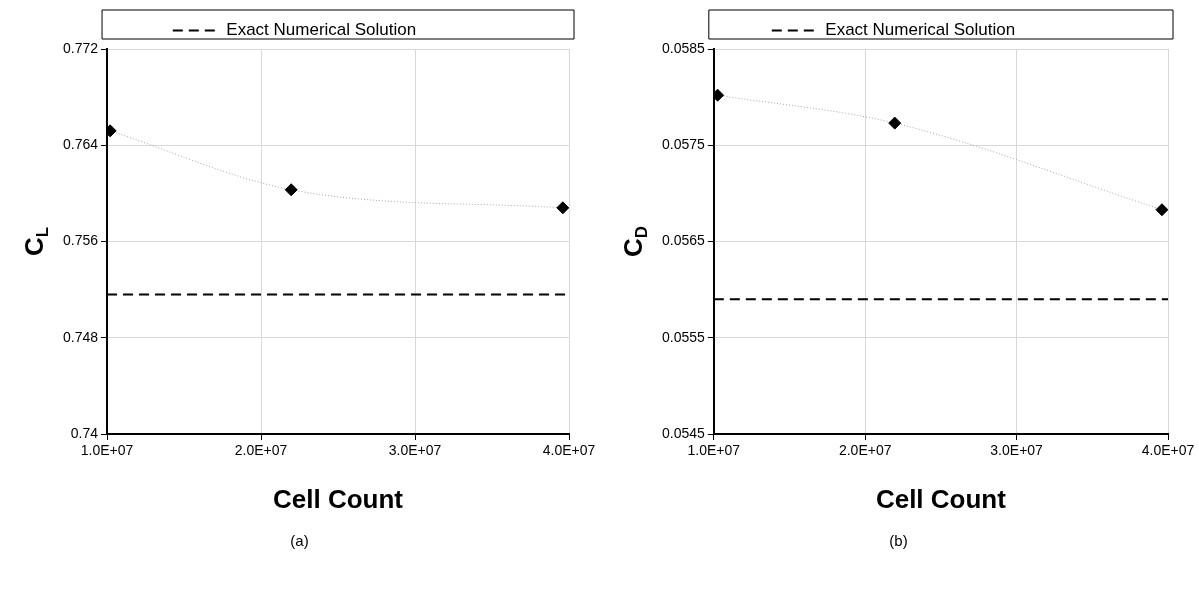 The width and height of the screenshot is (1199, 597). What do you see at coordinates (634, 241) in the screenshot?
I see `y-axis-title: CD` at bounding box center [634, 241].